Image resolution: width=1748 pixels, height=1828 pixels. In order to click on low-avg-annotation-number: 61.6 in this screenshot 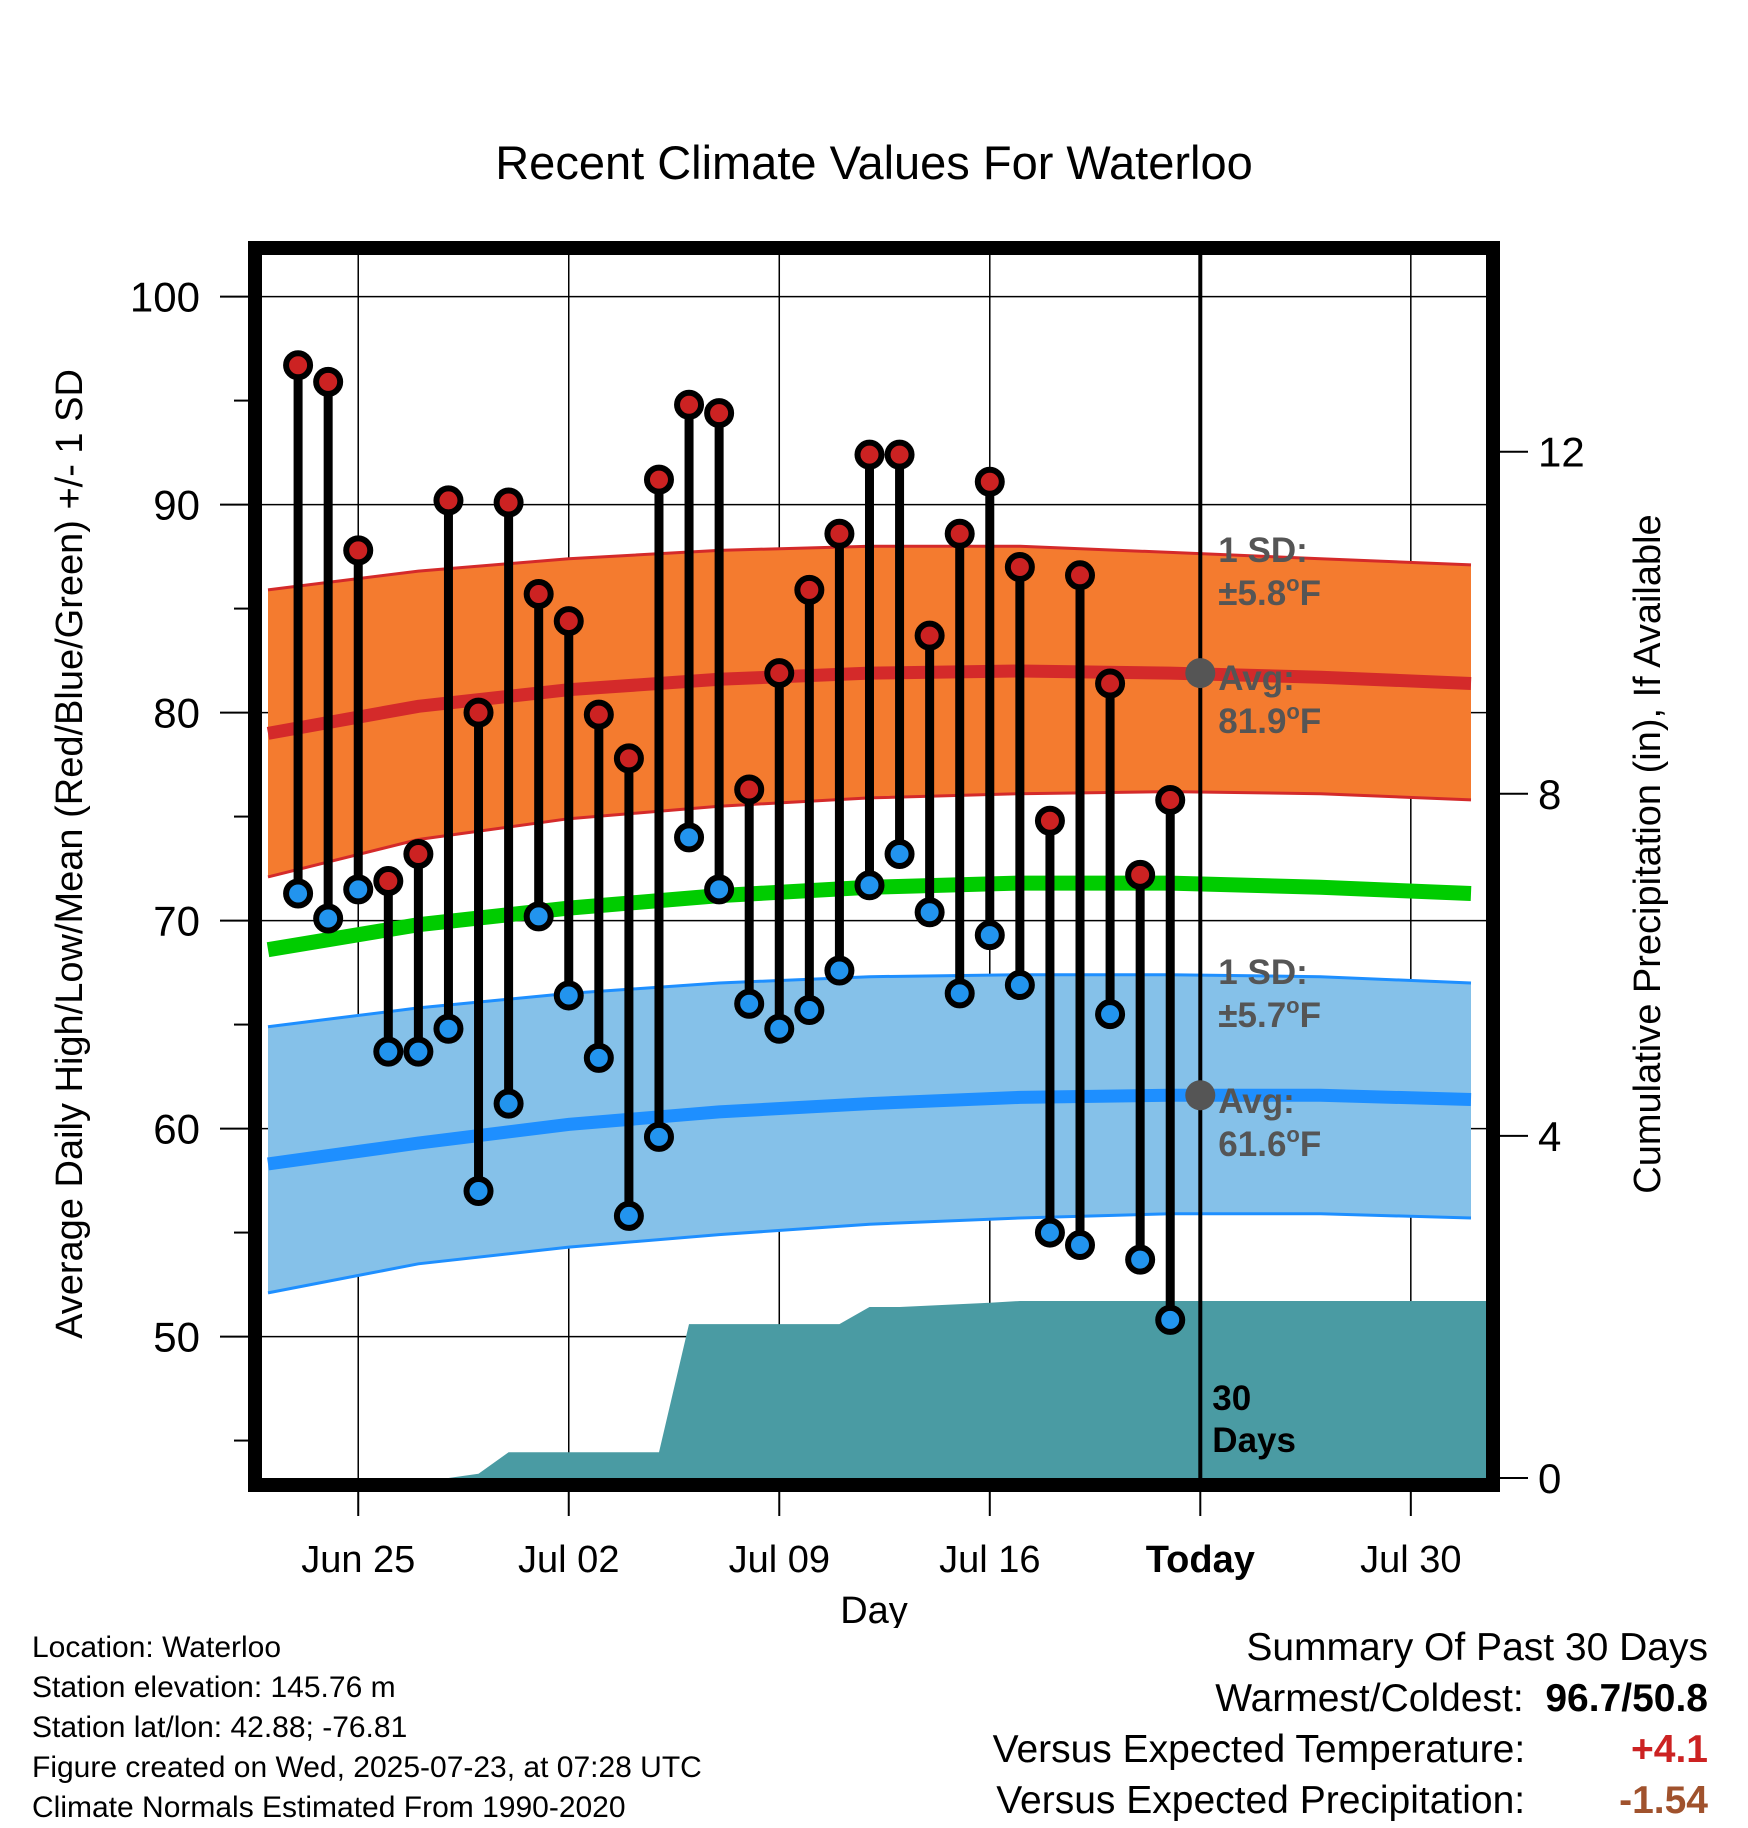, I will do `click(1252, 1144)`.